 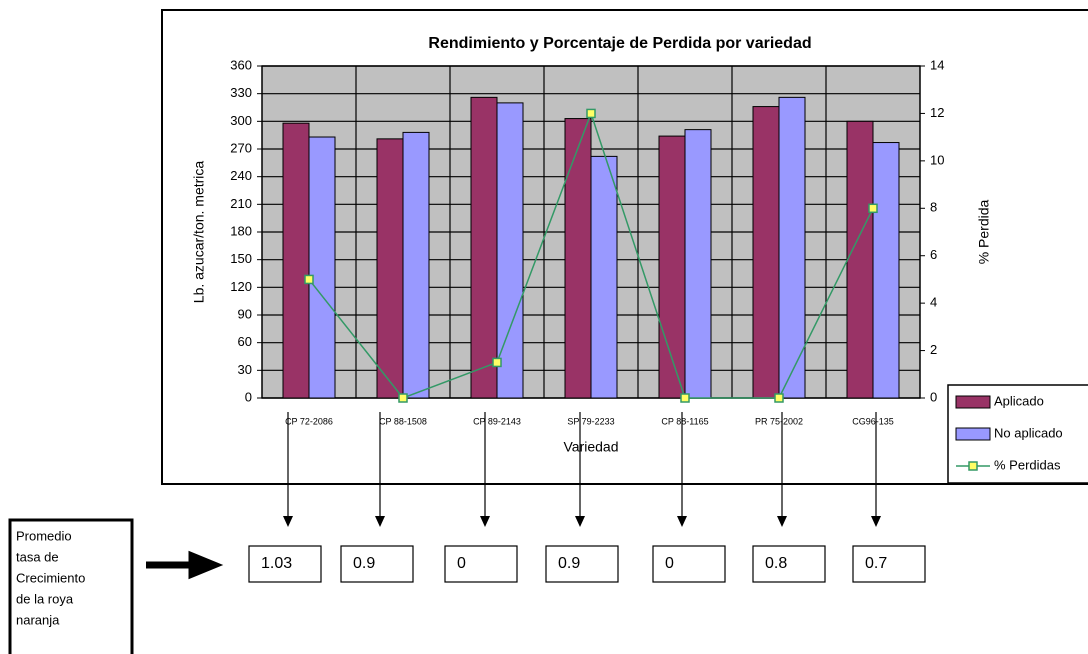 What do you see at coordinates (1028, 432) in the screenshot?
I see `legend-label: No aplicado` at bounding box center [1028, 432].